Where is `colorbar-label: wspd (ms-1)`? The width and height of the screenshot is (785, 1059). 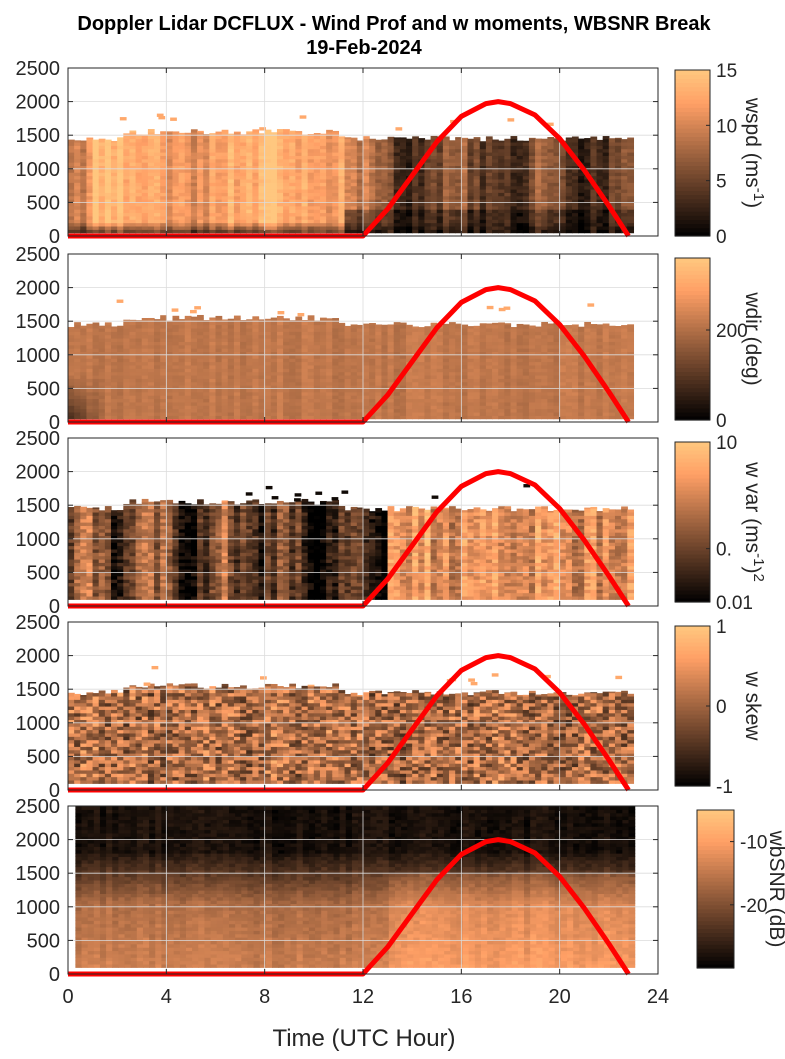
colorbar-label: wspd (ms-1) is located at coordinates (754, 152).